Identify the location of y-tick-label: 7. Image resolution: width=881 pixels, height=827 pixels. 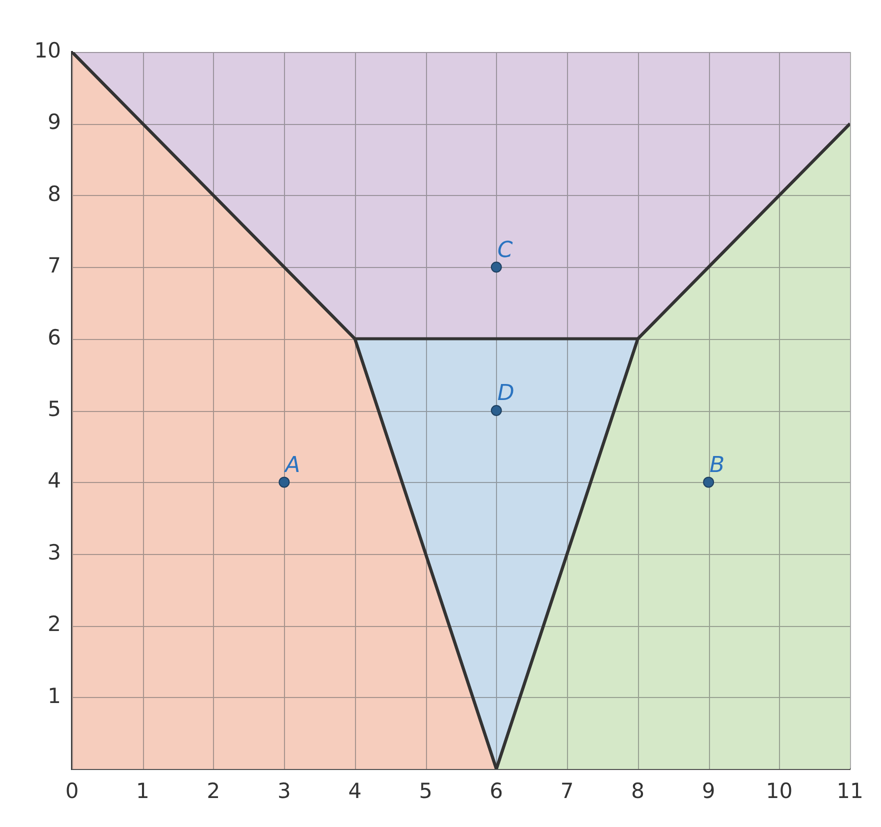
(54, 266).